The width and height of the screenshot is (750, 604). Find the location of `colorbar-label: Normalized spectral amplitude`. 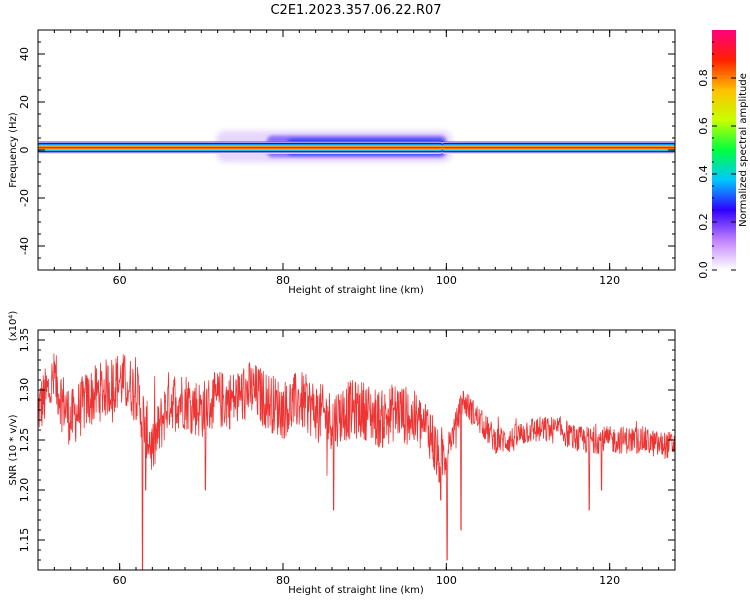

colorbar-label: Normalized spectral amplitude is located at coordinates (743, 150).